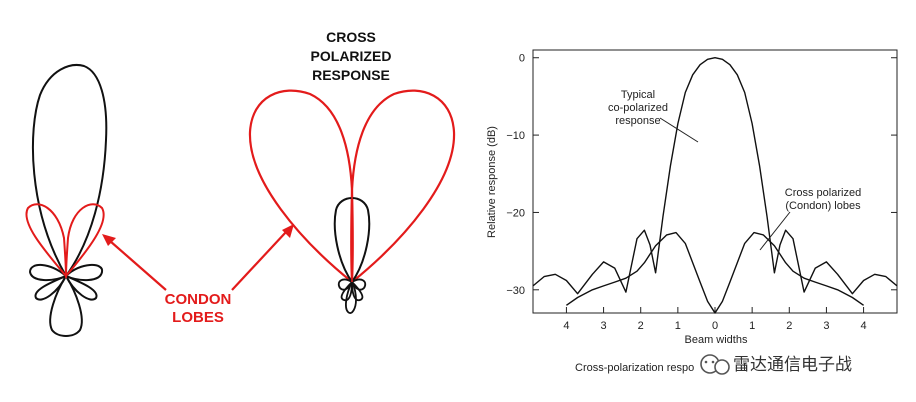 This screenshot has height=402, width=916. Describe the element at coordinates (823, 206) in the screenshot. I see `annotation-cross-line-2: (Condon) lobes` at that location.